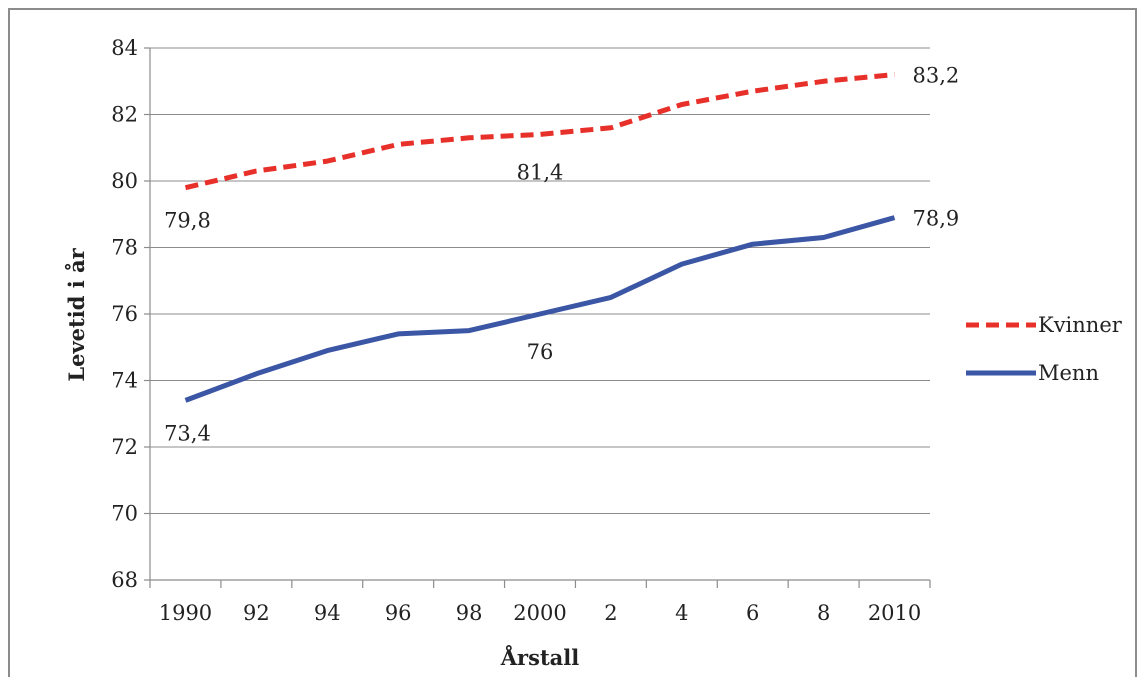 The width and height of the screenshot is (1147, 677). I want to click on y-tick-label-74: 74, so click(124, 381).